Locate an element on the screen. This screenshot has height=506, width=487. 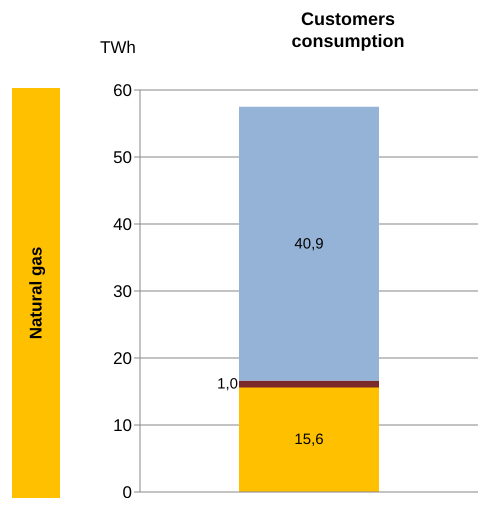
data-label: 40,9 is located at coordinates (309, 243).